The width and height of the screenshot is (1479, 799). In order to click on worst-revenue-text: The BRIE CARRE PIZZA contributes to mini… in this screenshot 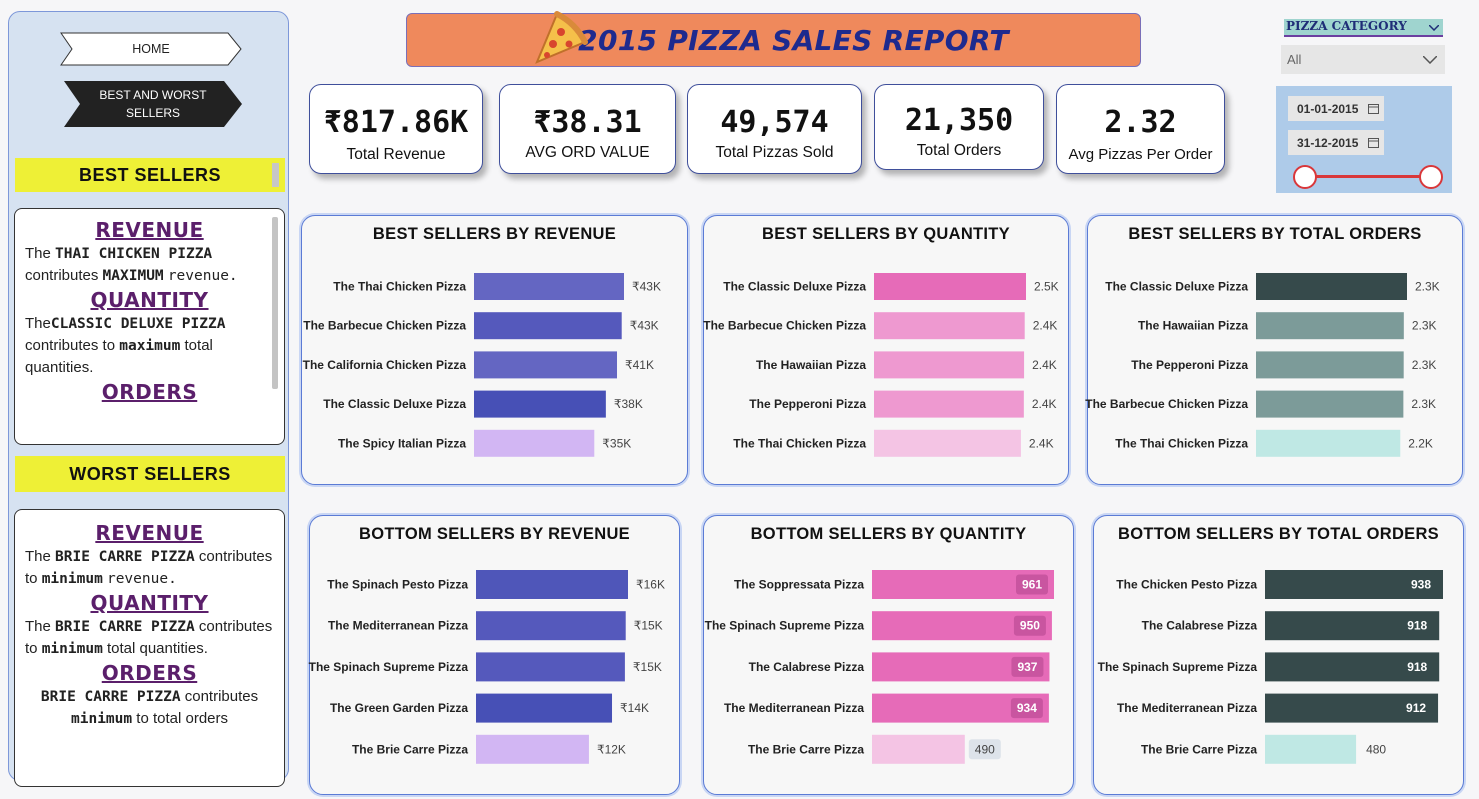, I will do `click(149, 568)`.